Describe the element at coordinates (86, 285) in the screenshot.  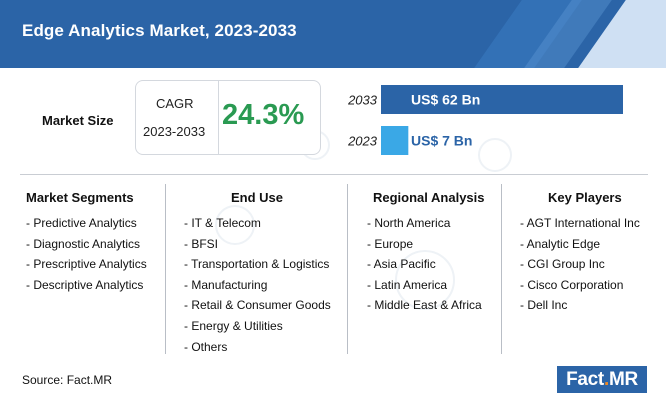
I see `market-segment-item: Descriptive Analytics` at that location.